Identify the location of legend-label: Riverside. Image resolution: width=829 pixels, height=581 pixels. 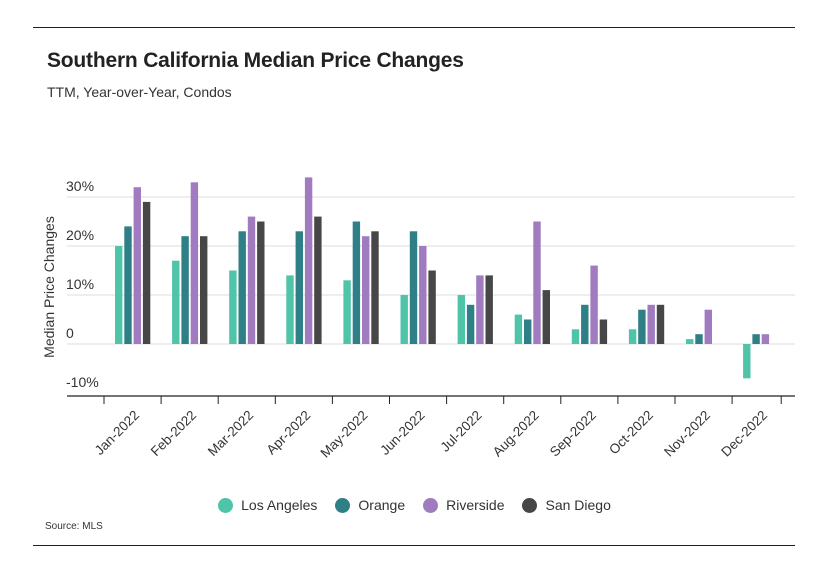
(475, 505).